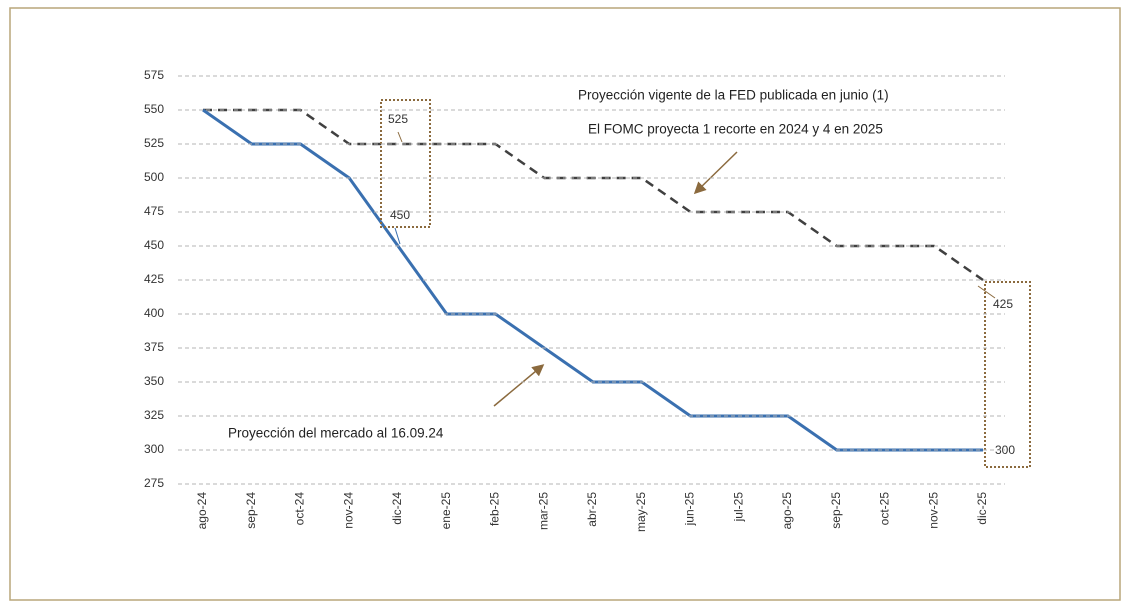 This screenshot has height=610, width=1130. What do you see at coordinates (154, 245) in the screenshot?
I see `y-tick-label: 450` at bounding box center [154, 245].